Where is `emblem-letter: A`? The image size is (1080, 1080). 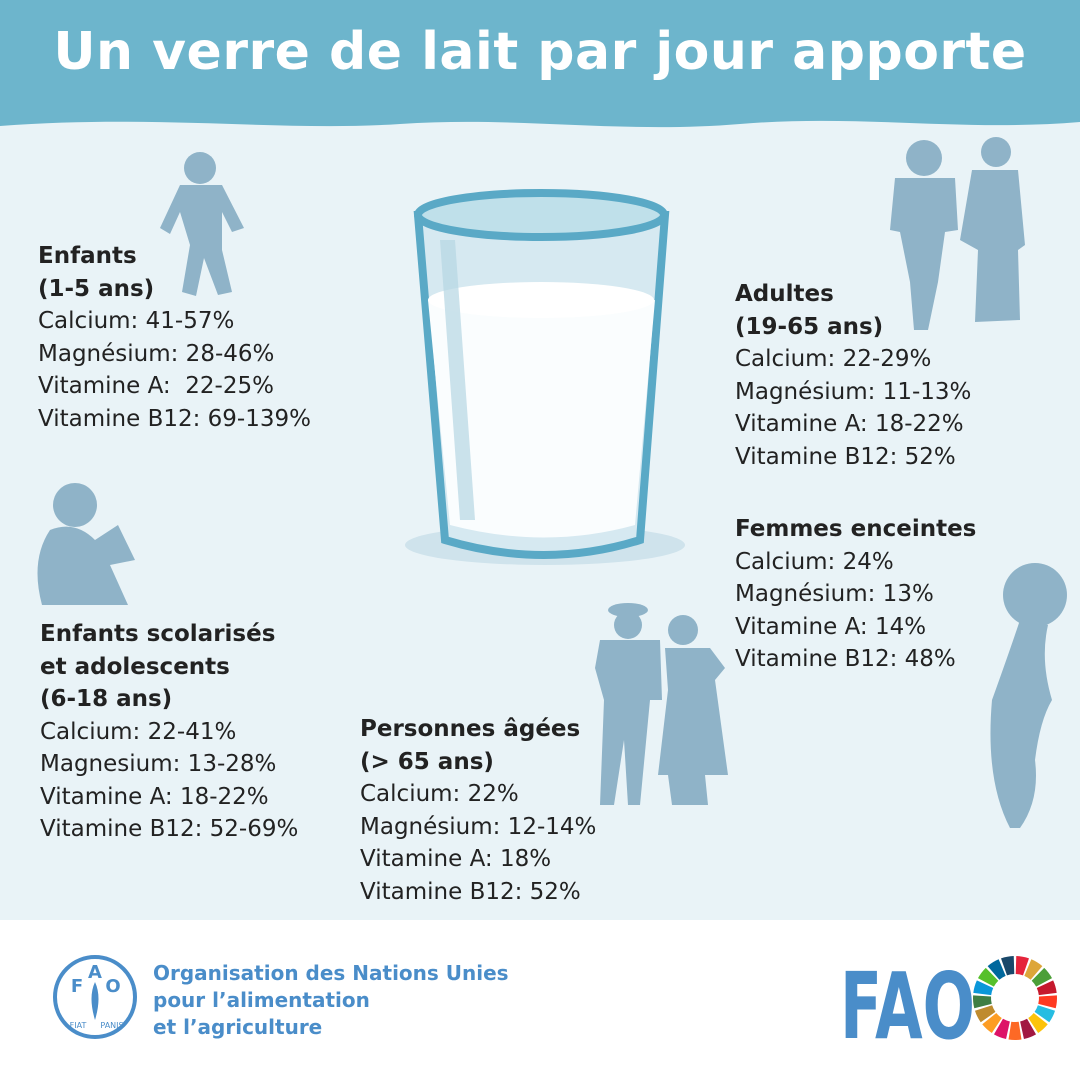
emblem-letter: A is located at coordinates (95, 972).